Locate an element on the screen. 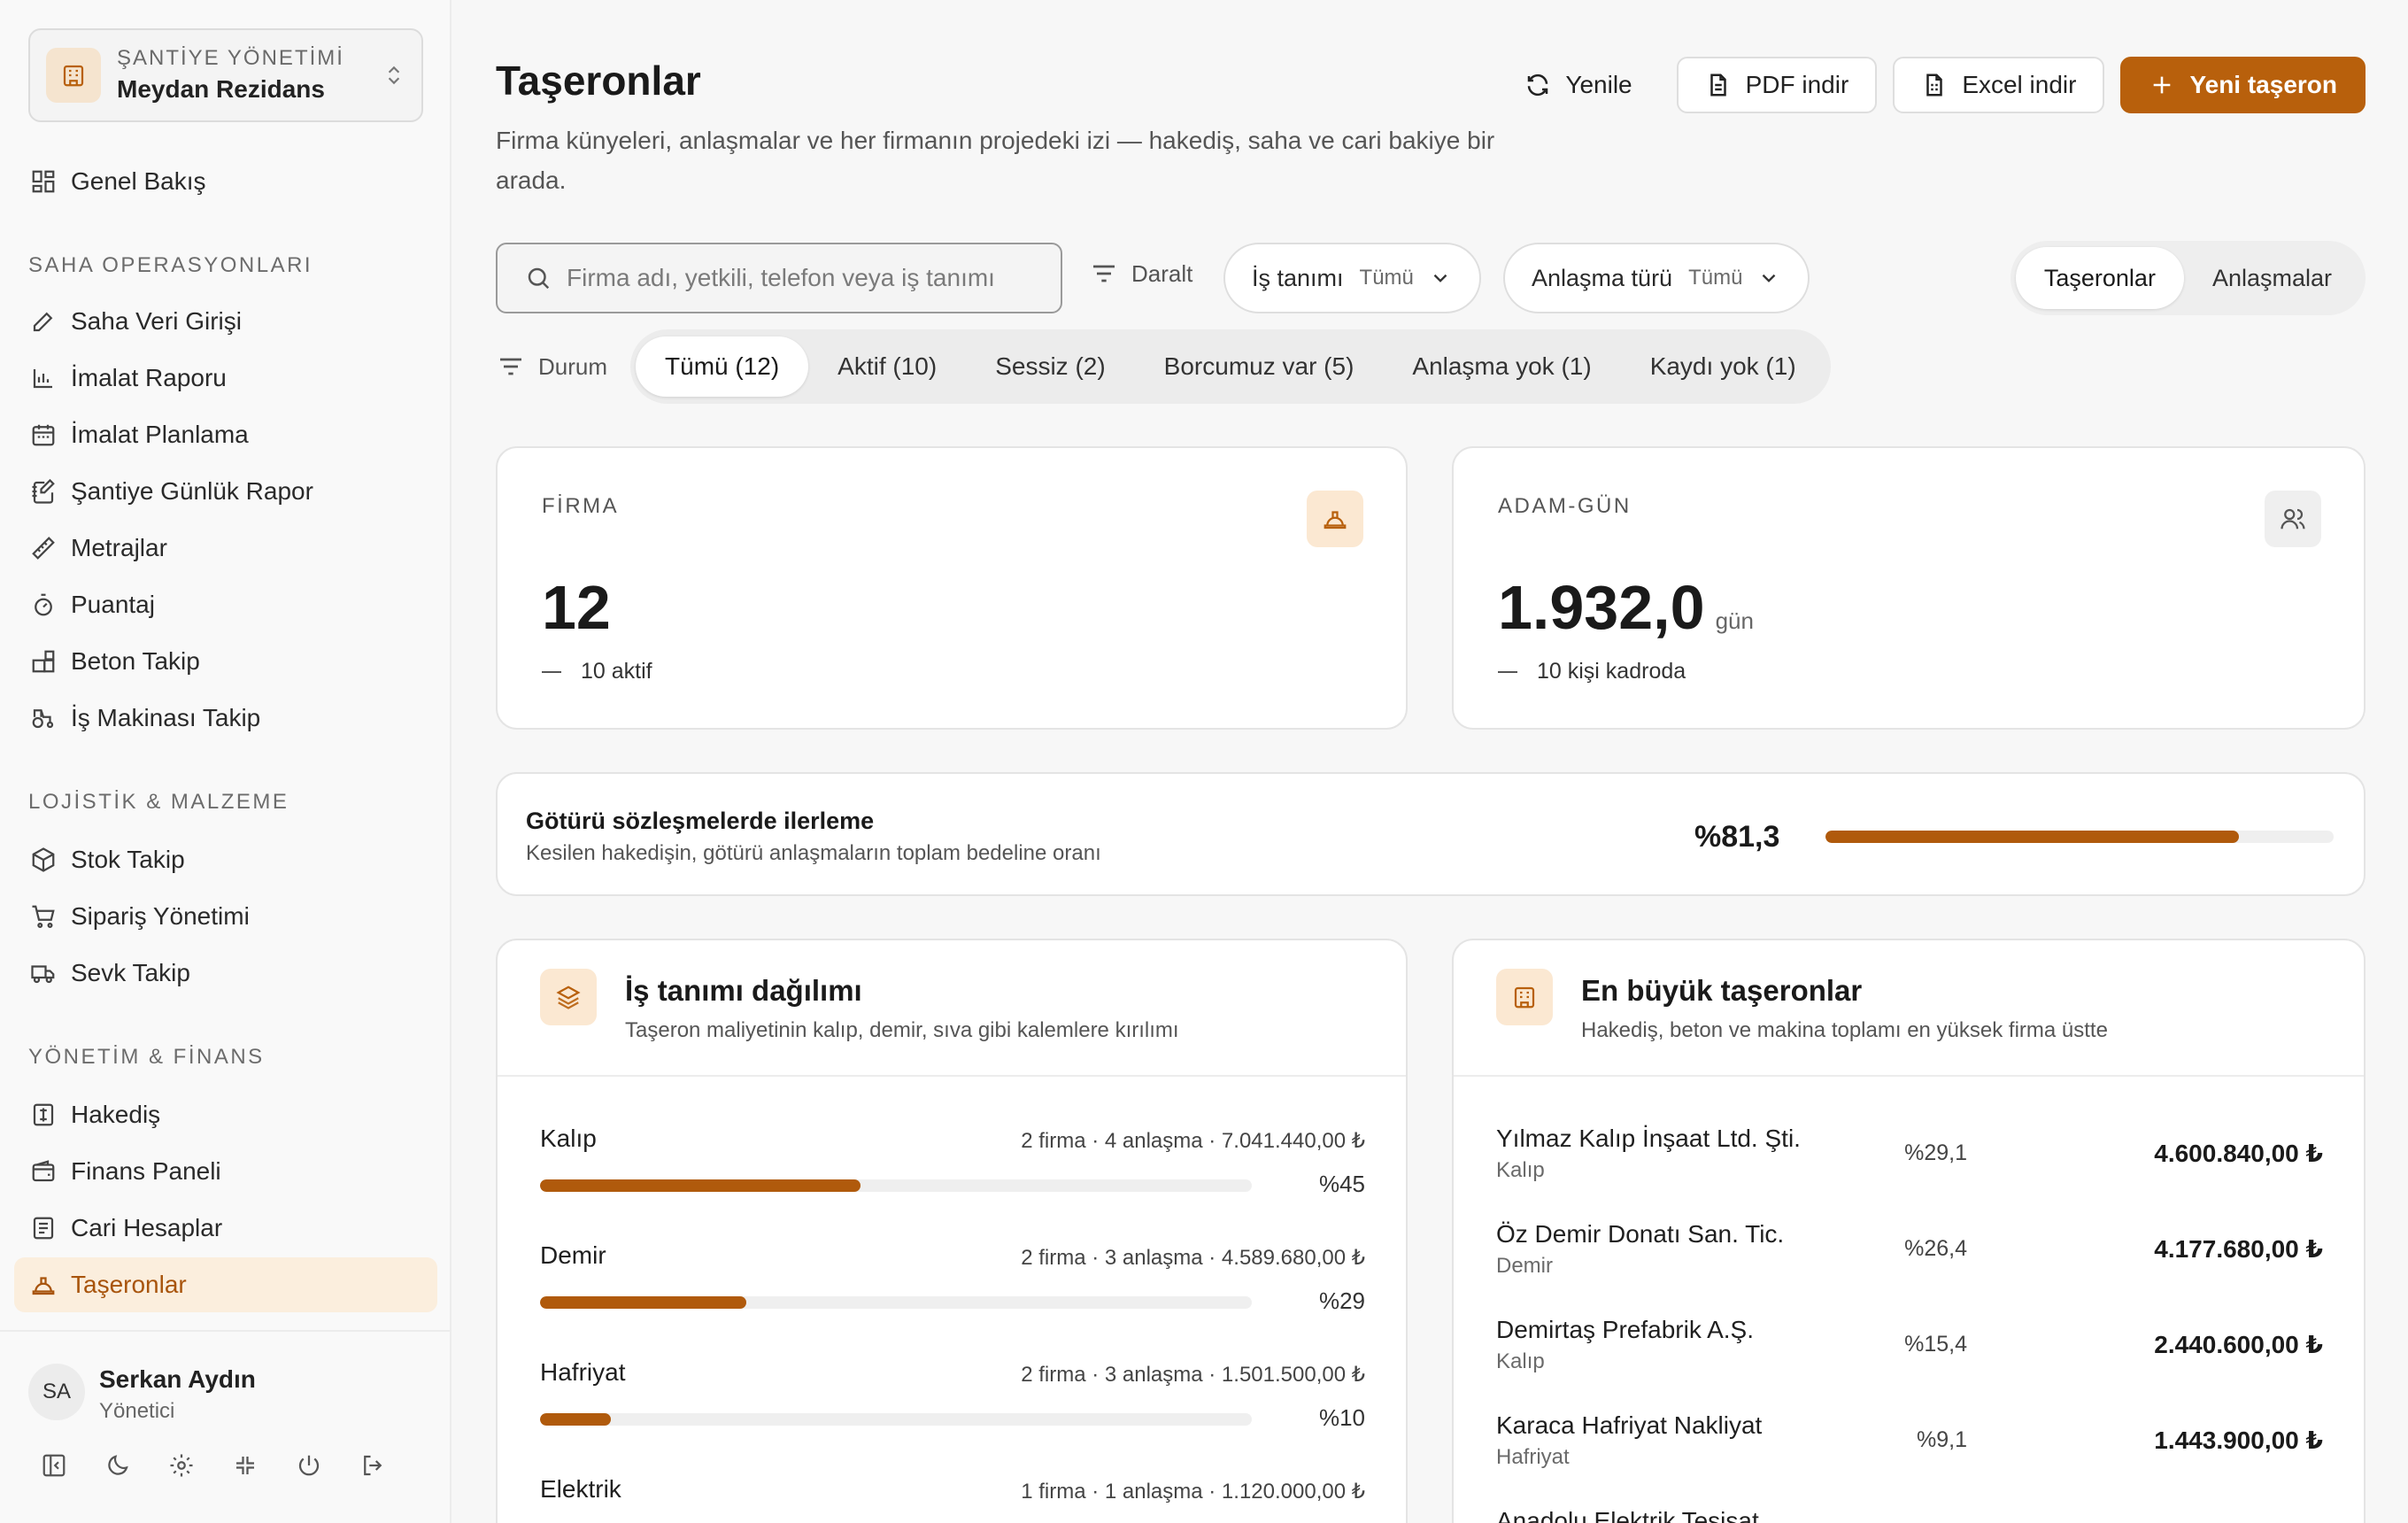 Image resolution: width=2408 pixels, height=1523 pixels. project-name: Meydan Rezidans is located at coordinates (221, 89).